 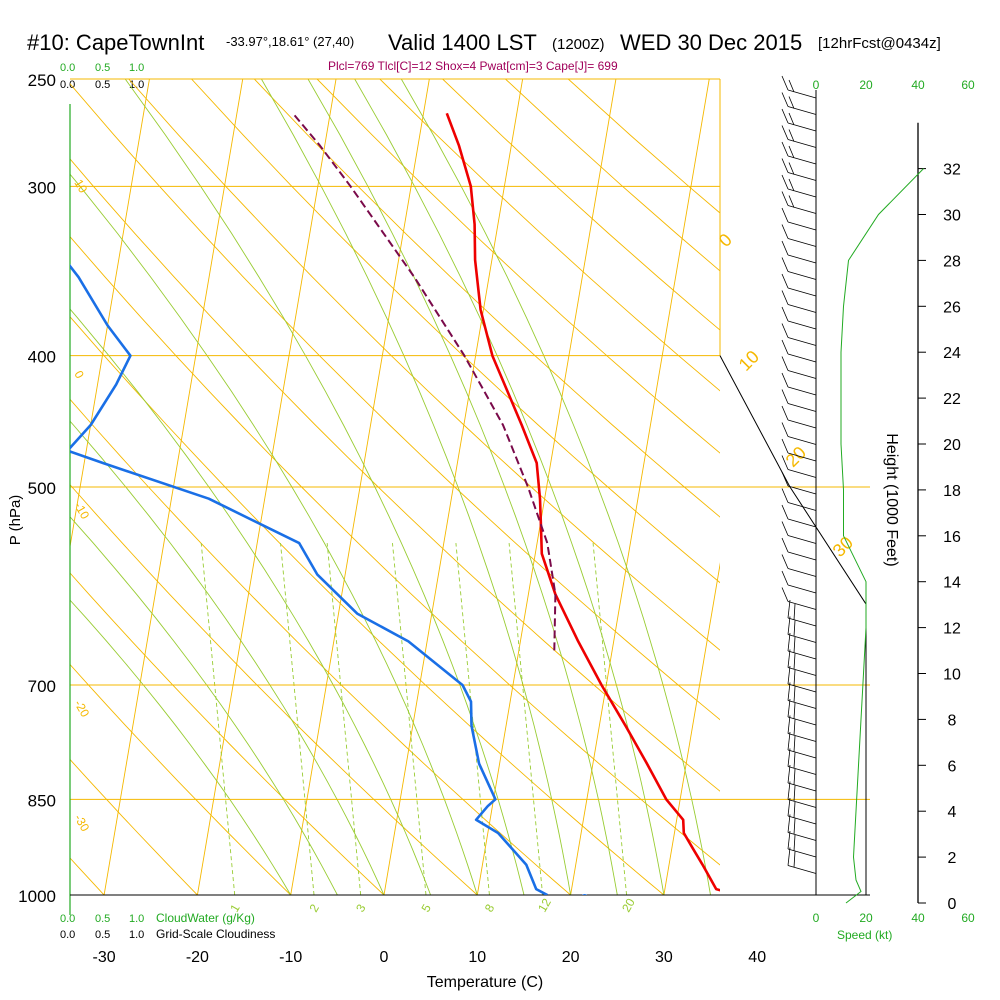 What do you see at coordinates (816, 918) in the screenshot?
I see `speed-tick-label: 0` at bounding box center [816, 918].